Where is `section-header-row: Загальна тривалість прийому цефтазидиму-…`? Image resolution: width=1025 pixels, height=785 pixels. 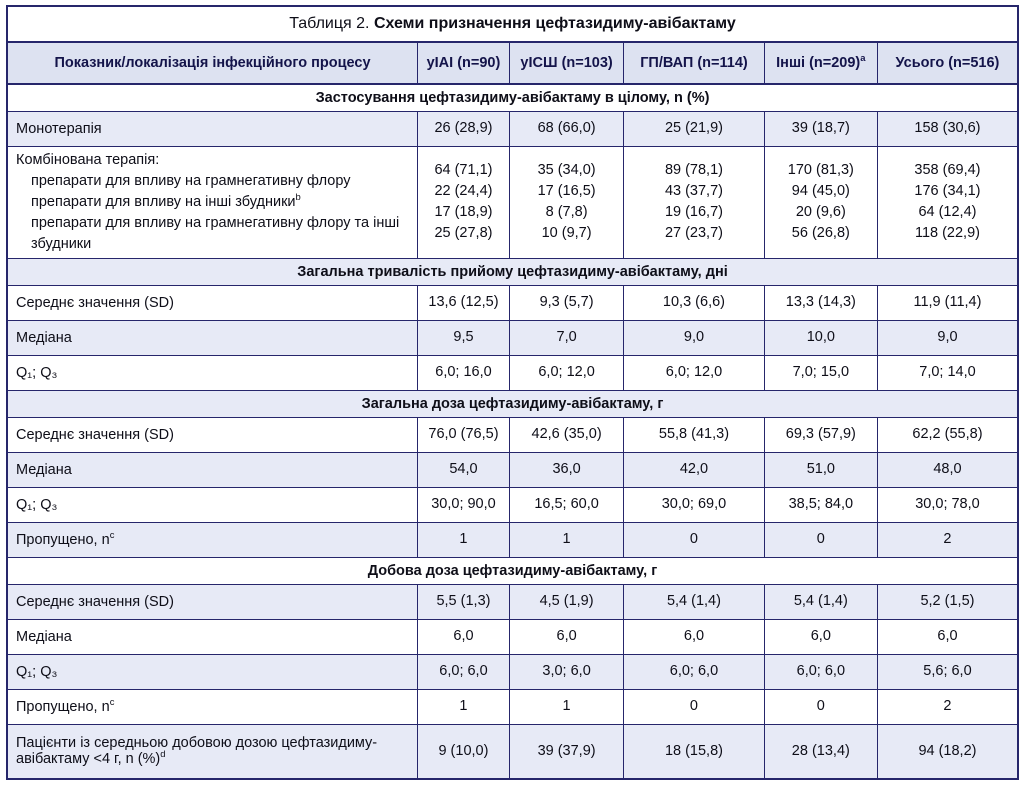 section-header-row: Загальна тривалість прийому цефтазидиму-… is located at coordinates (512, 271).